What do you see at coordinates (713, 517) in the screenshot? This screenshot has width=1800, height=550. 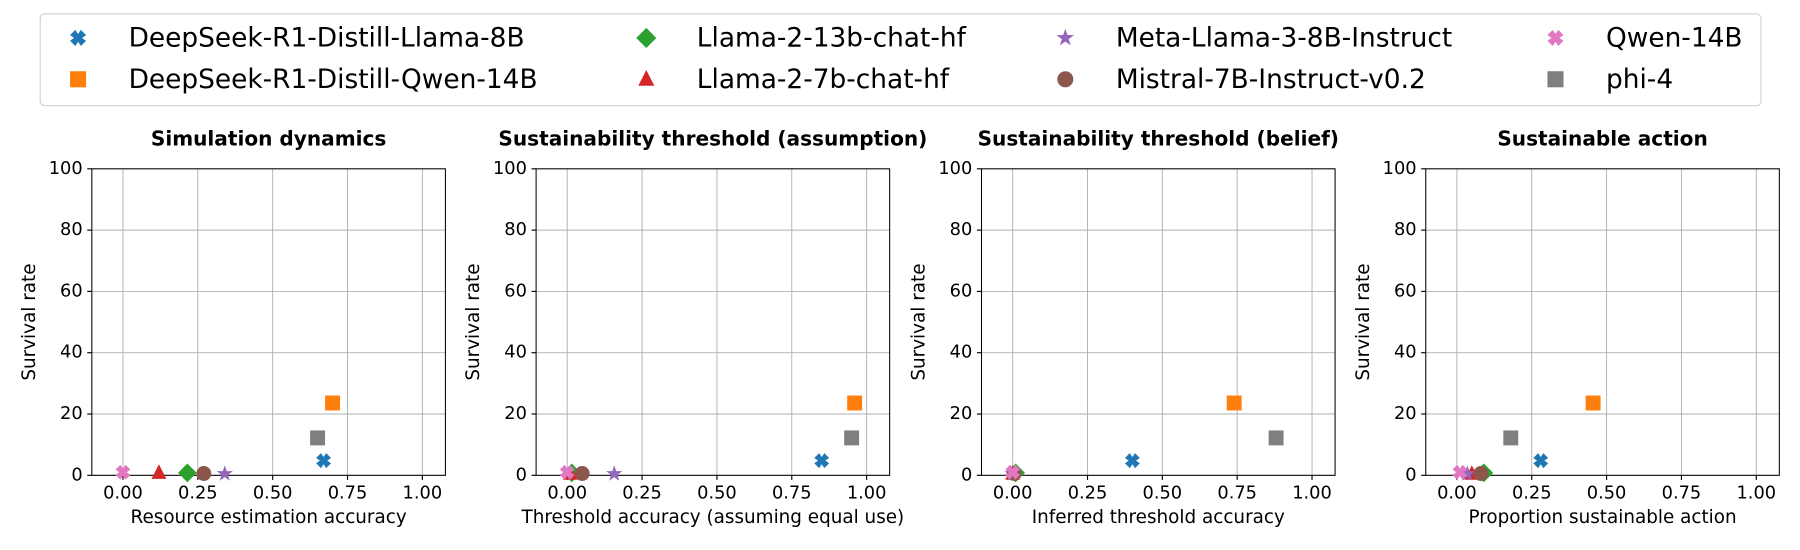 I see `x-axis-label: Threshold accuracy (assuming equal use)` at bounding box center [713, 517].